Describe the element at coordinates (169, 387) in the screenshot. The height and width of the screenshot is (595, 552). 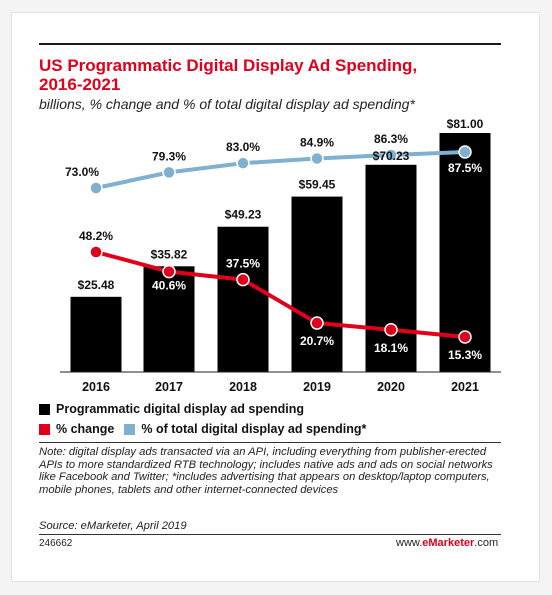
I see `x-tick-2017: 2017` at that location.